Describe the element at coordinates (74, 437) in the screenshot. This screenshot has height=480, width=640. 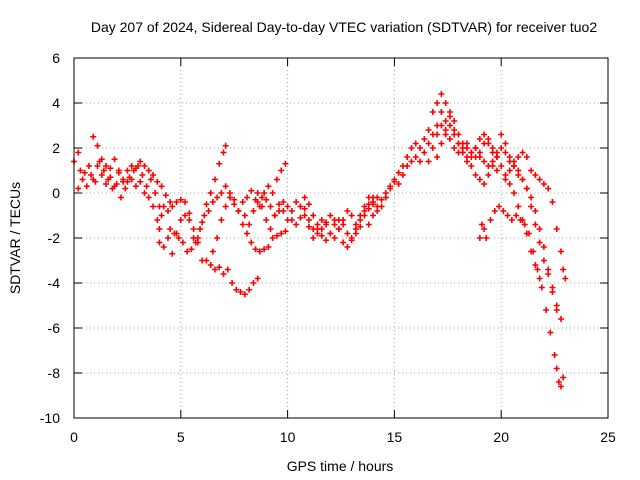
I see `x-tick-label: 0` at that location.